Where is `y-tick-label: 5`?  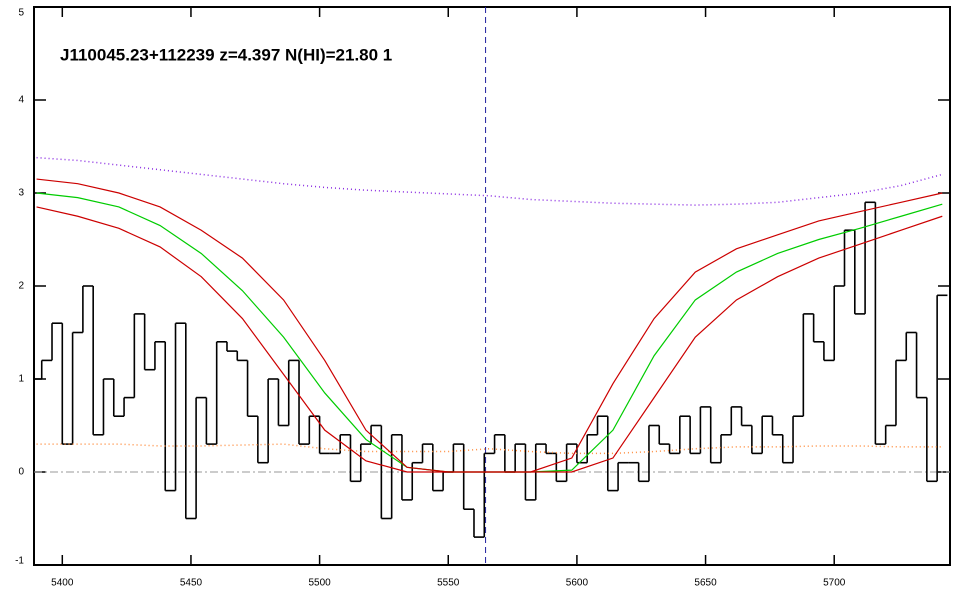 y-tick-label: 5 is located at coordinates (21, 13).